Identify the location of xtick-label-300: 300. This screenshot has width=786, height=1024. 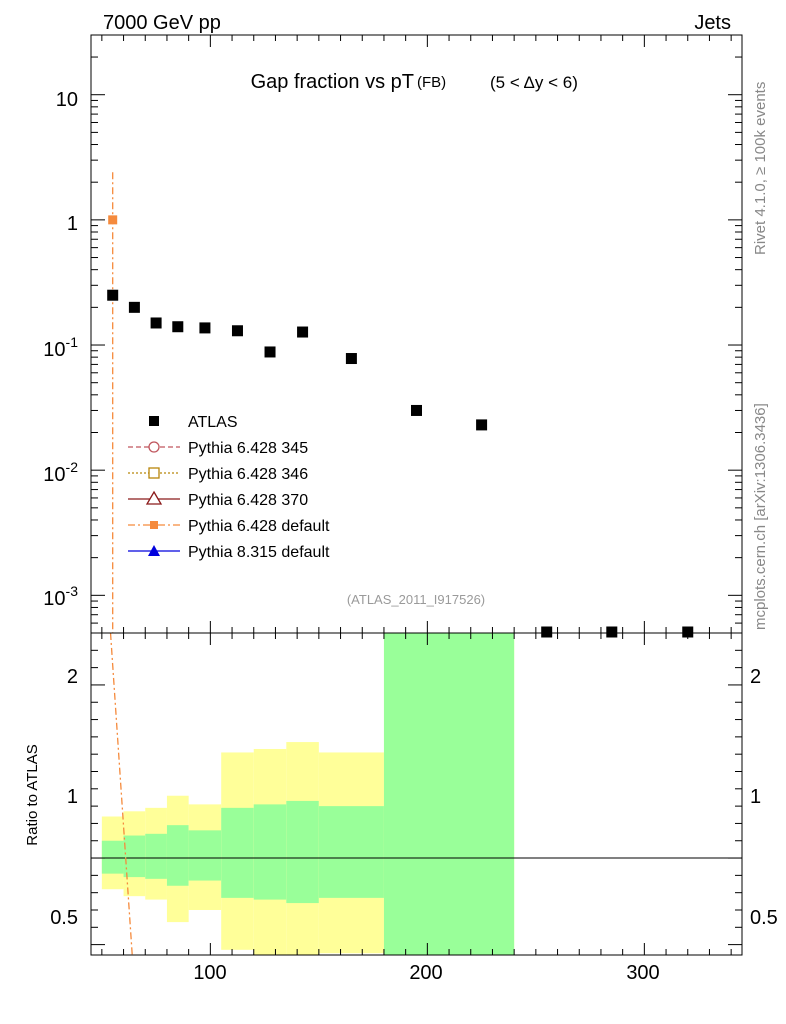
(642, 973).